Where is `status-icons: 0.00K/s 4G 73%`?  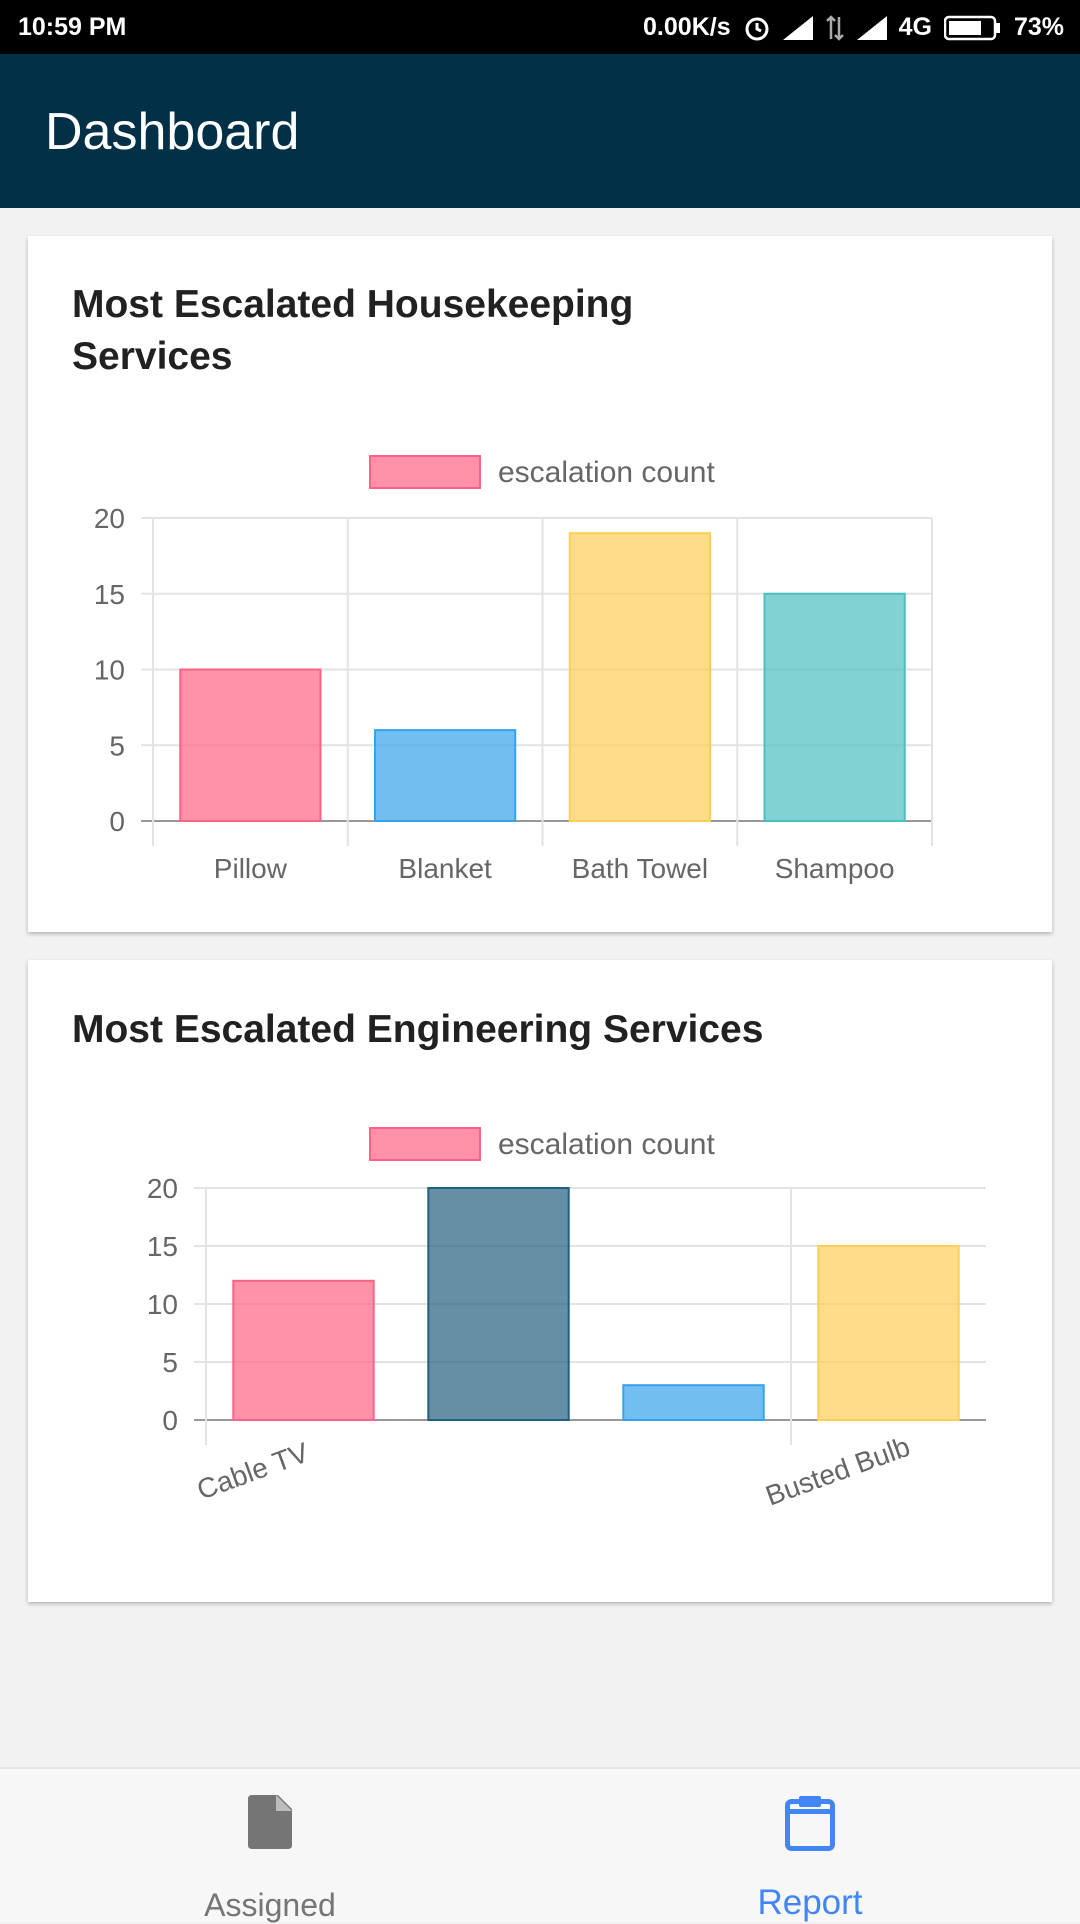 status-icons: 0.00K/s 4G 73% is located at coordinates (853, 27).